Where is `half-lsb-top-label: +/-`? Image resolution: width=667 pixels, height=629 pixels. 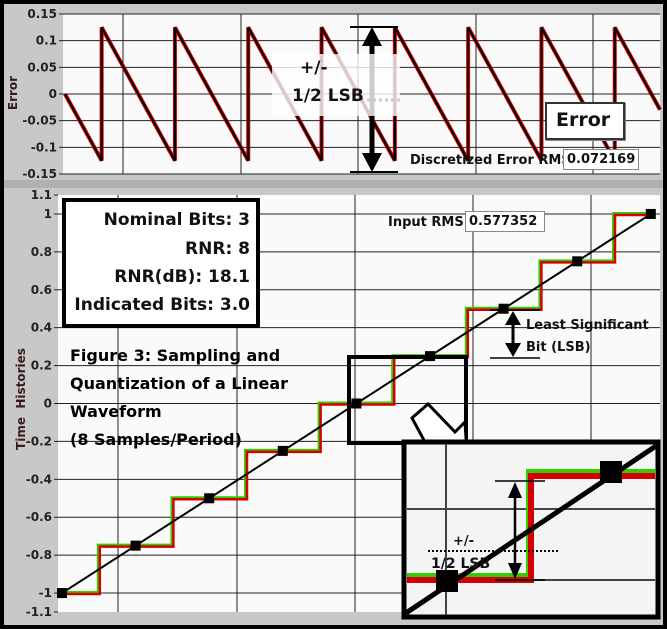
half-lsb-top-label: +/- is located at coordinates (314, 68).